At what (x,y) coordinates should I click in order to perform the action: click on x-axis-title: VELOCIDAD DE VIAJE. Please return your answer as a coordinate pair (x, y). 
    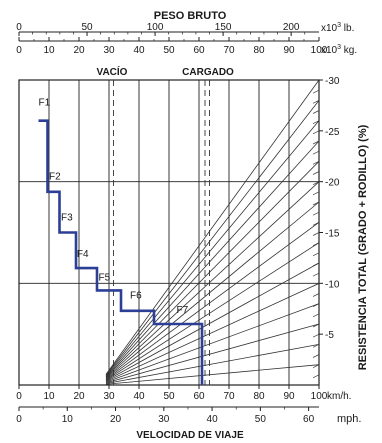
    Looking at the image, I should click on (190, 435).